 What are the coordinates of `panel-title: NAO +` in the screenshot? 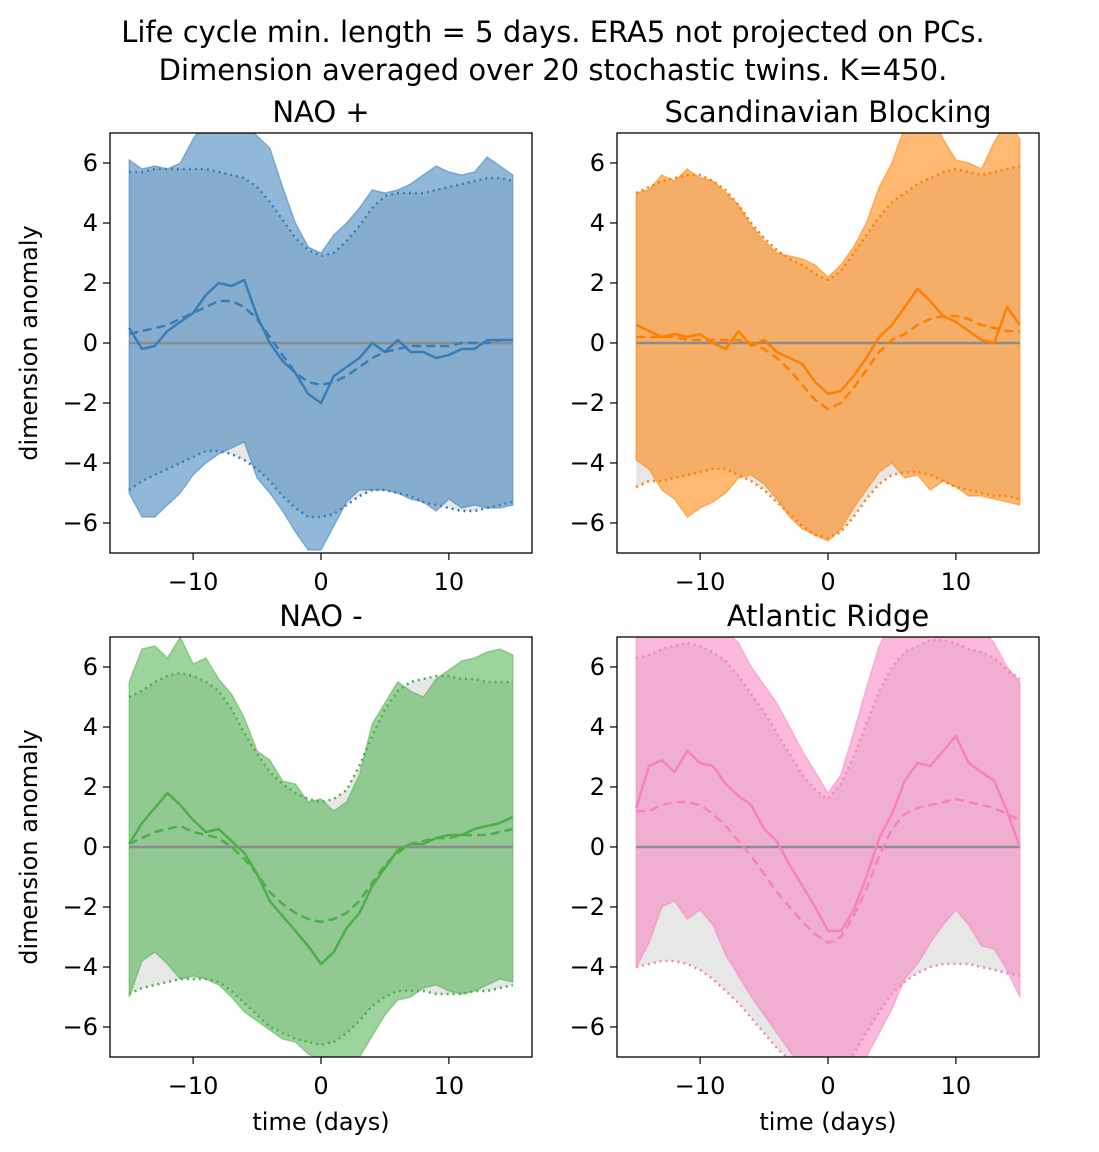 It's located at (320, 112).